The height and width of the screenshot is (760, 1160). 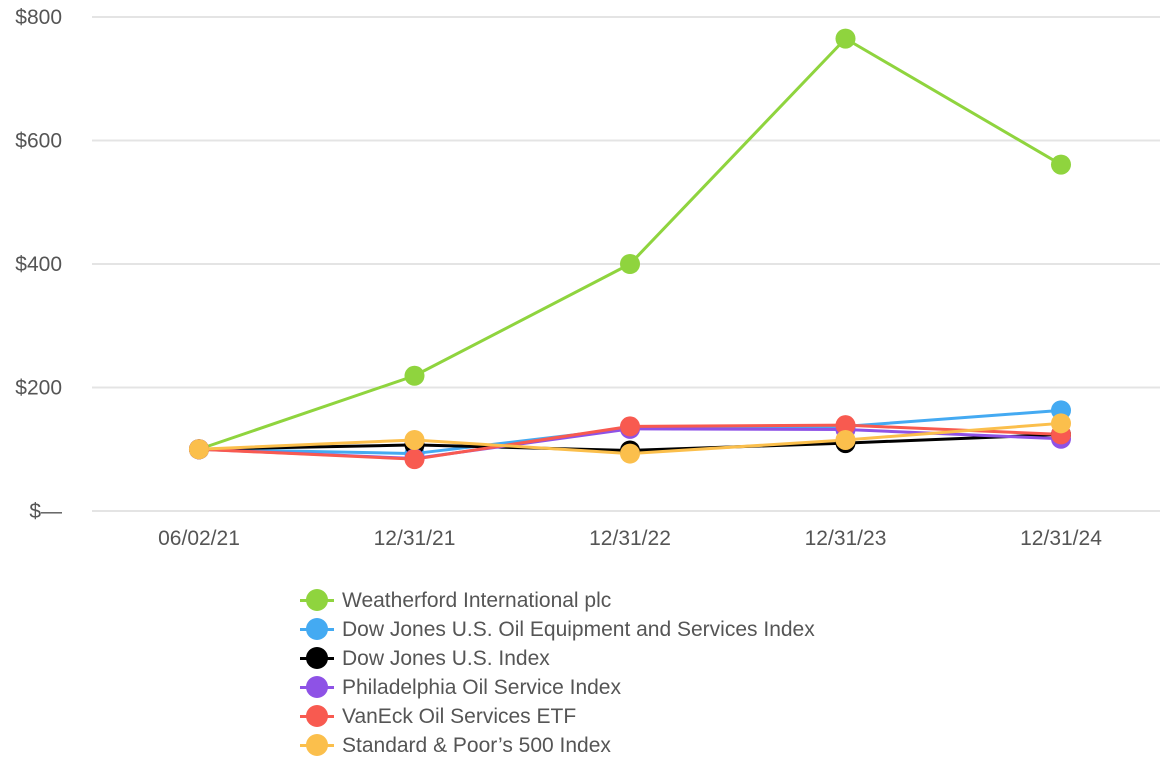 I want to click on legend-label: Standard & Poor’s 500 Index, so click(x=476, y=745).